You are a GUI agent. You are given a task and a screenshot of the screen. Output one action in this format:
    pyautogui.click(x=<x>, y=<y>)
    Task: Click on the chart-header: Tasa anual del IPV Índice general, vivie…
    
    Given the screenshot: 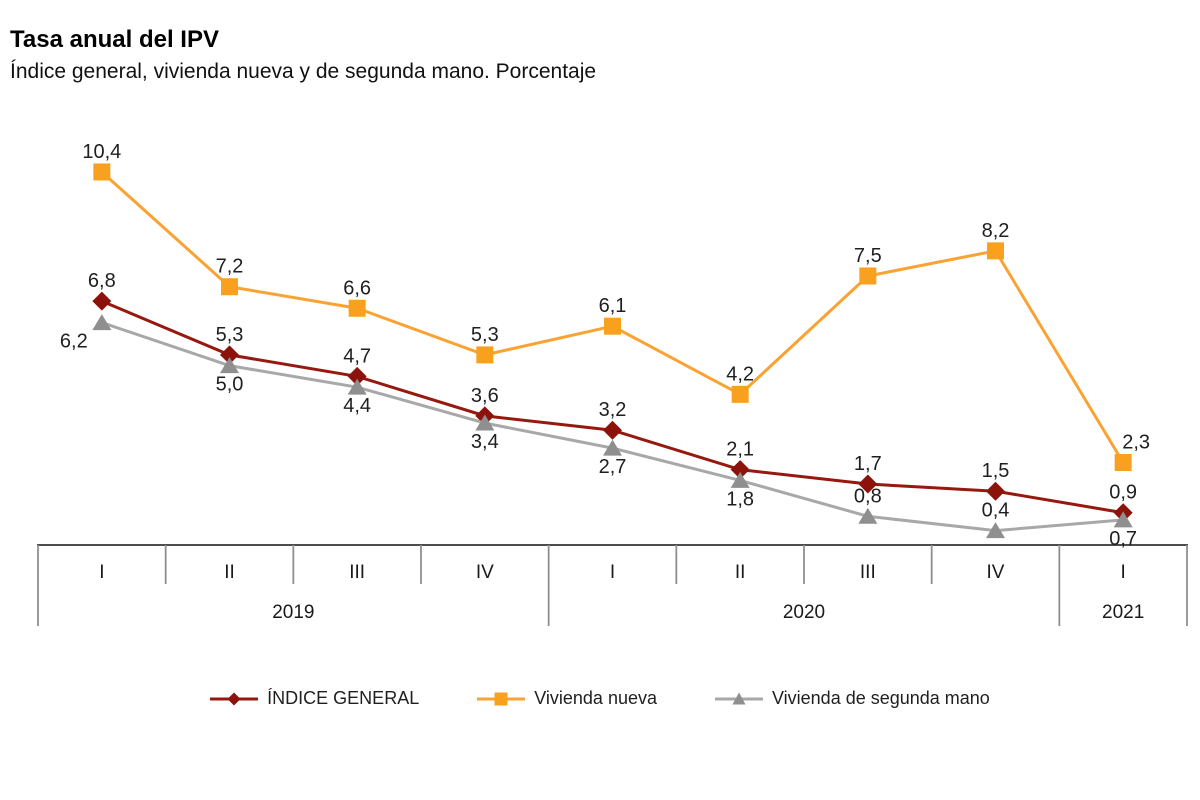 What is the action you would take?
    pyautogui.click(x=303, y=55)
    